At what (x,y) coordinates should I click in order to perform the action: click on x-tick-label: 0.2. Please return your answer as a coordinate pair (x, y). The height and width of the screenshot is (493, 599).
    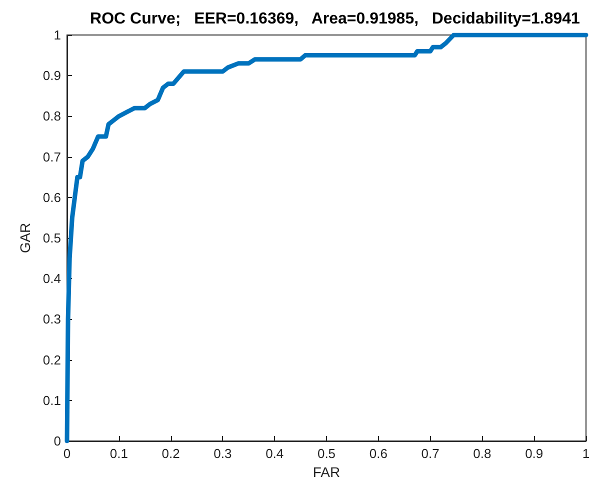
    Looking at the image, I should click on (171, 453).